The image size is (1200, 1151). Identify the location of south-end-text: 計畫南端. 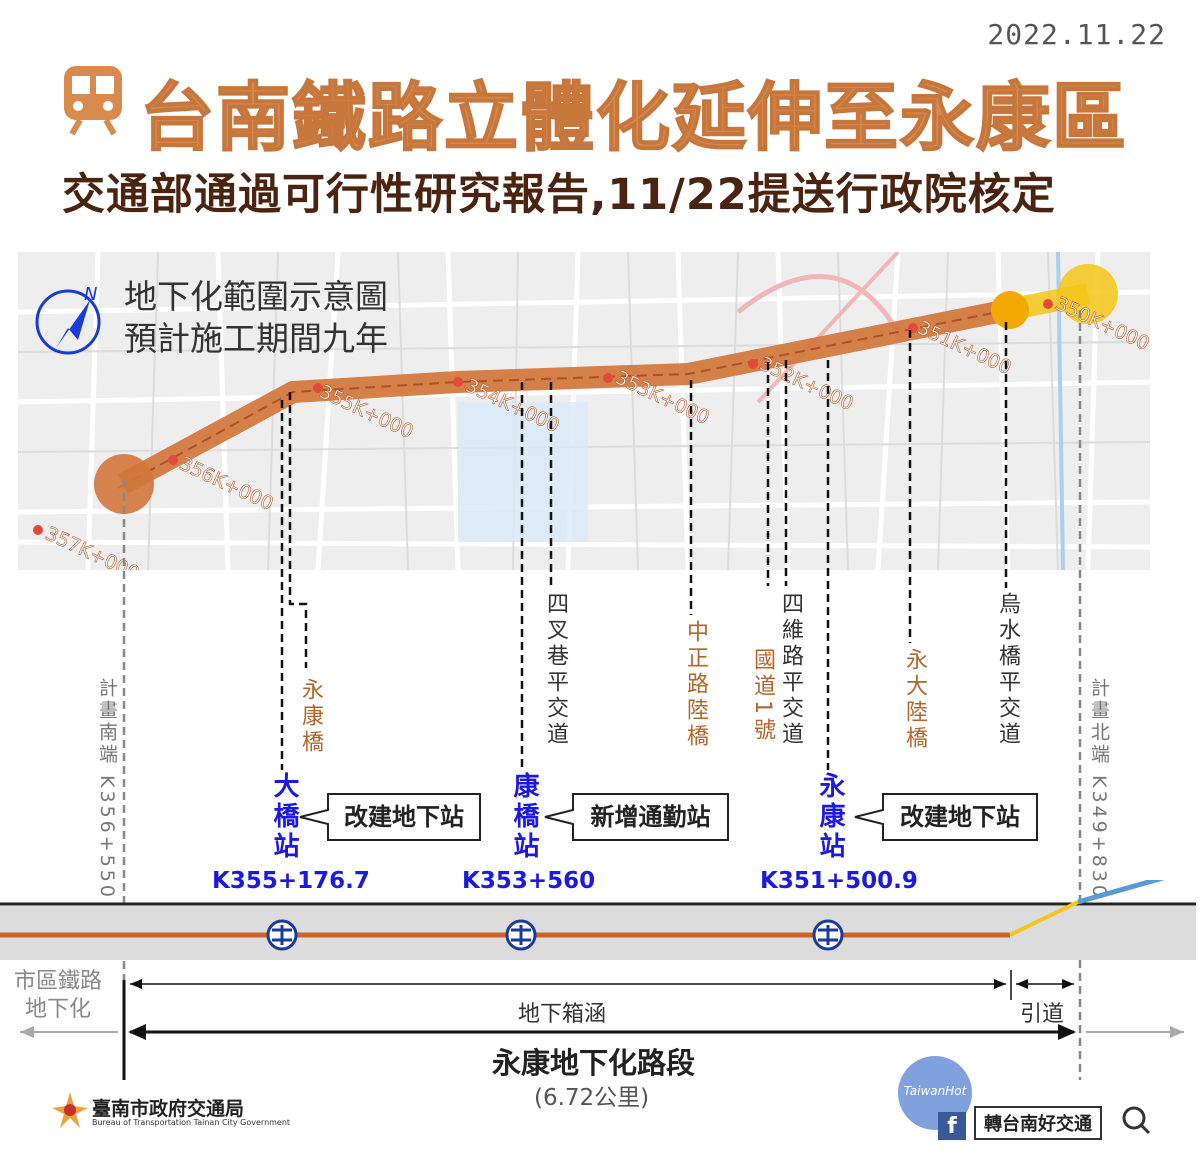
(107, 722).